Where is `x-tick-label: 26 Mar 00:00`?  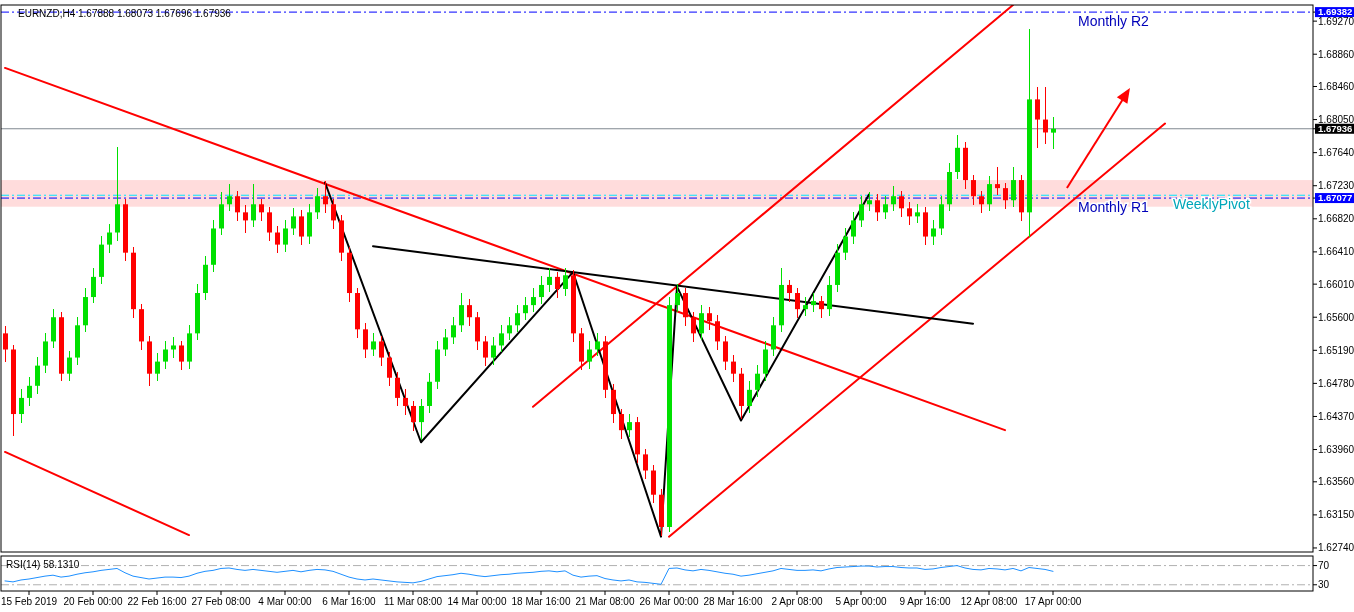 x-tick-label: 26 Mar 00:00 is located at coordinates (669, 601).